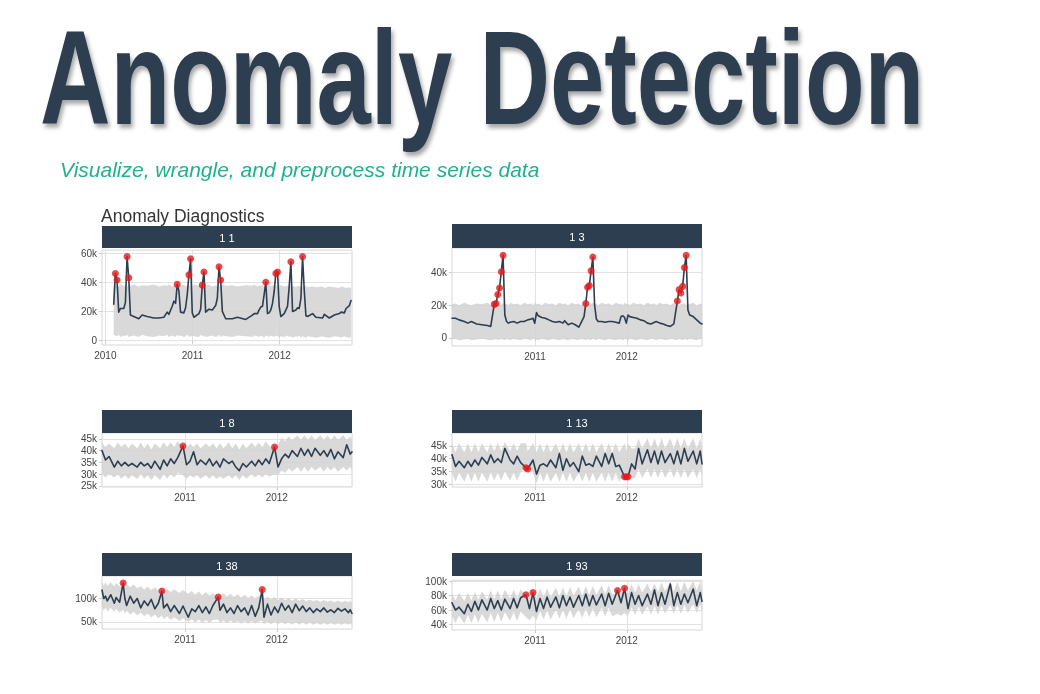  I want to click on title-strip: 1 8, so click(227, 421).